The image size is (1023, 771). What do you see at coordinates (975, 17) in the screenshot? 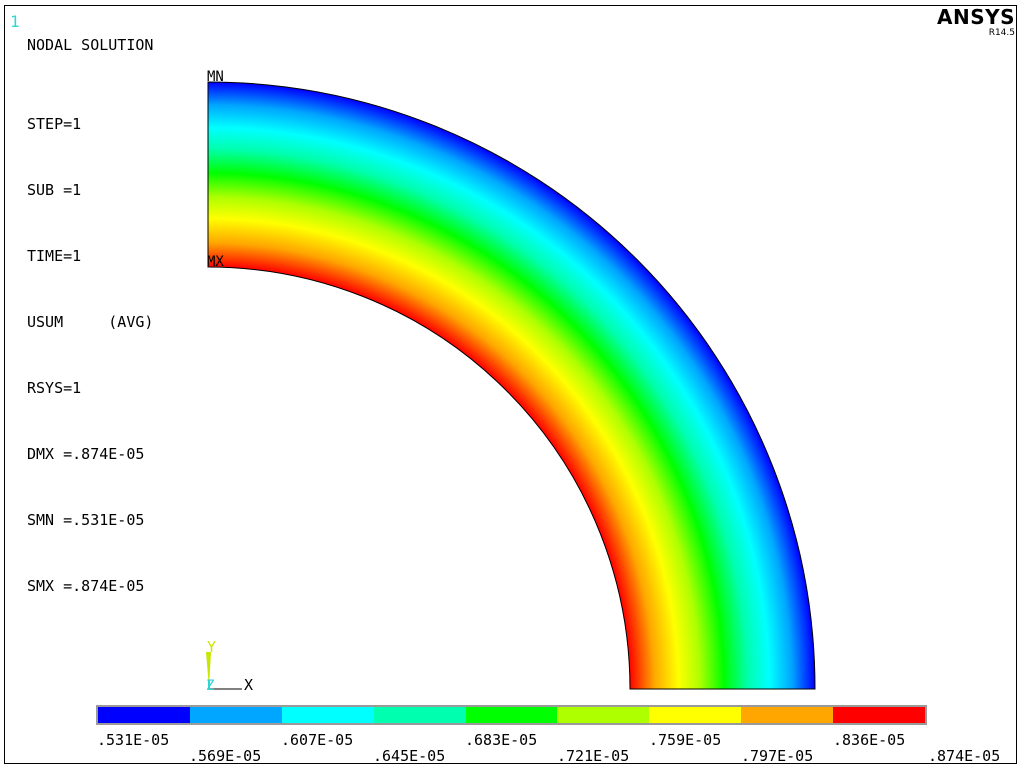
I see `brand-name: ANSYS` at bounding box center [975, 17].